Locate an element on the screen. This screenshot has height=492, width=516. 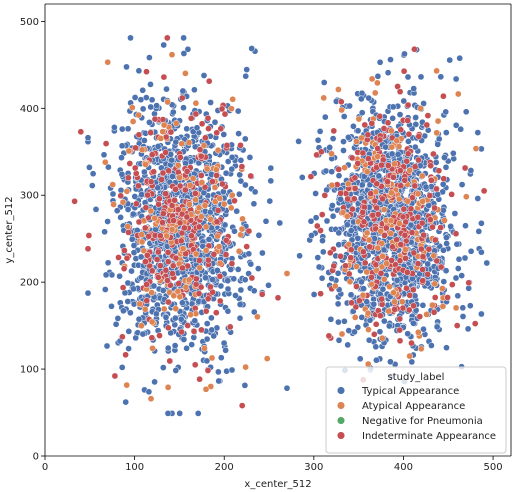
y-tick-label: 0 is located at coordinates (36, 457).